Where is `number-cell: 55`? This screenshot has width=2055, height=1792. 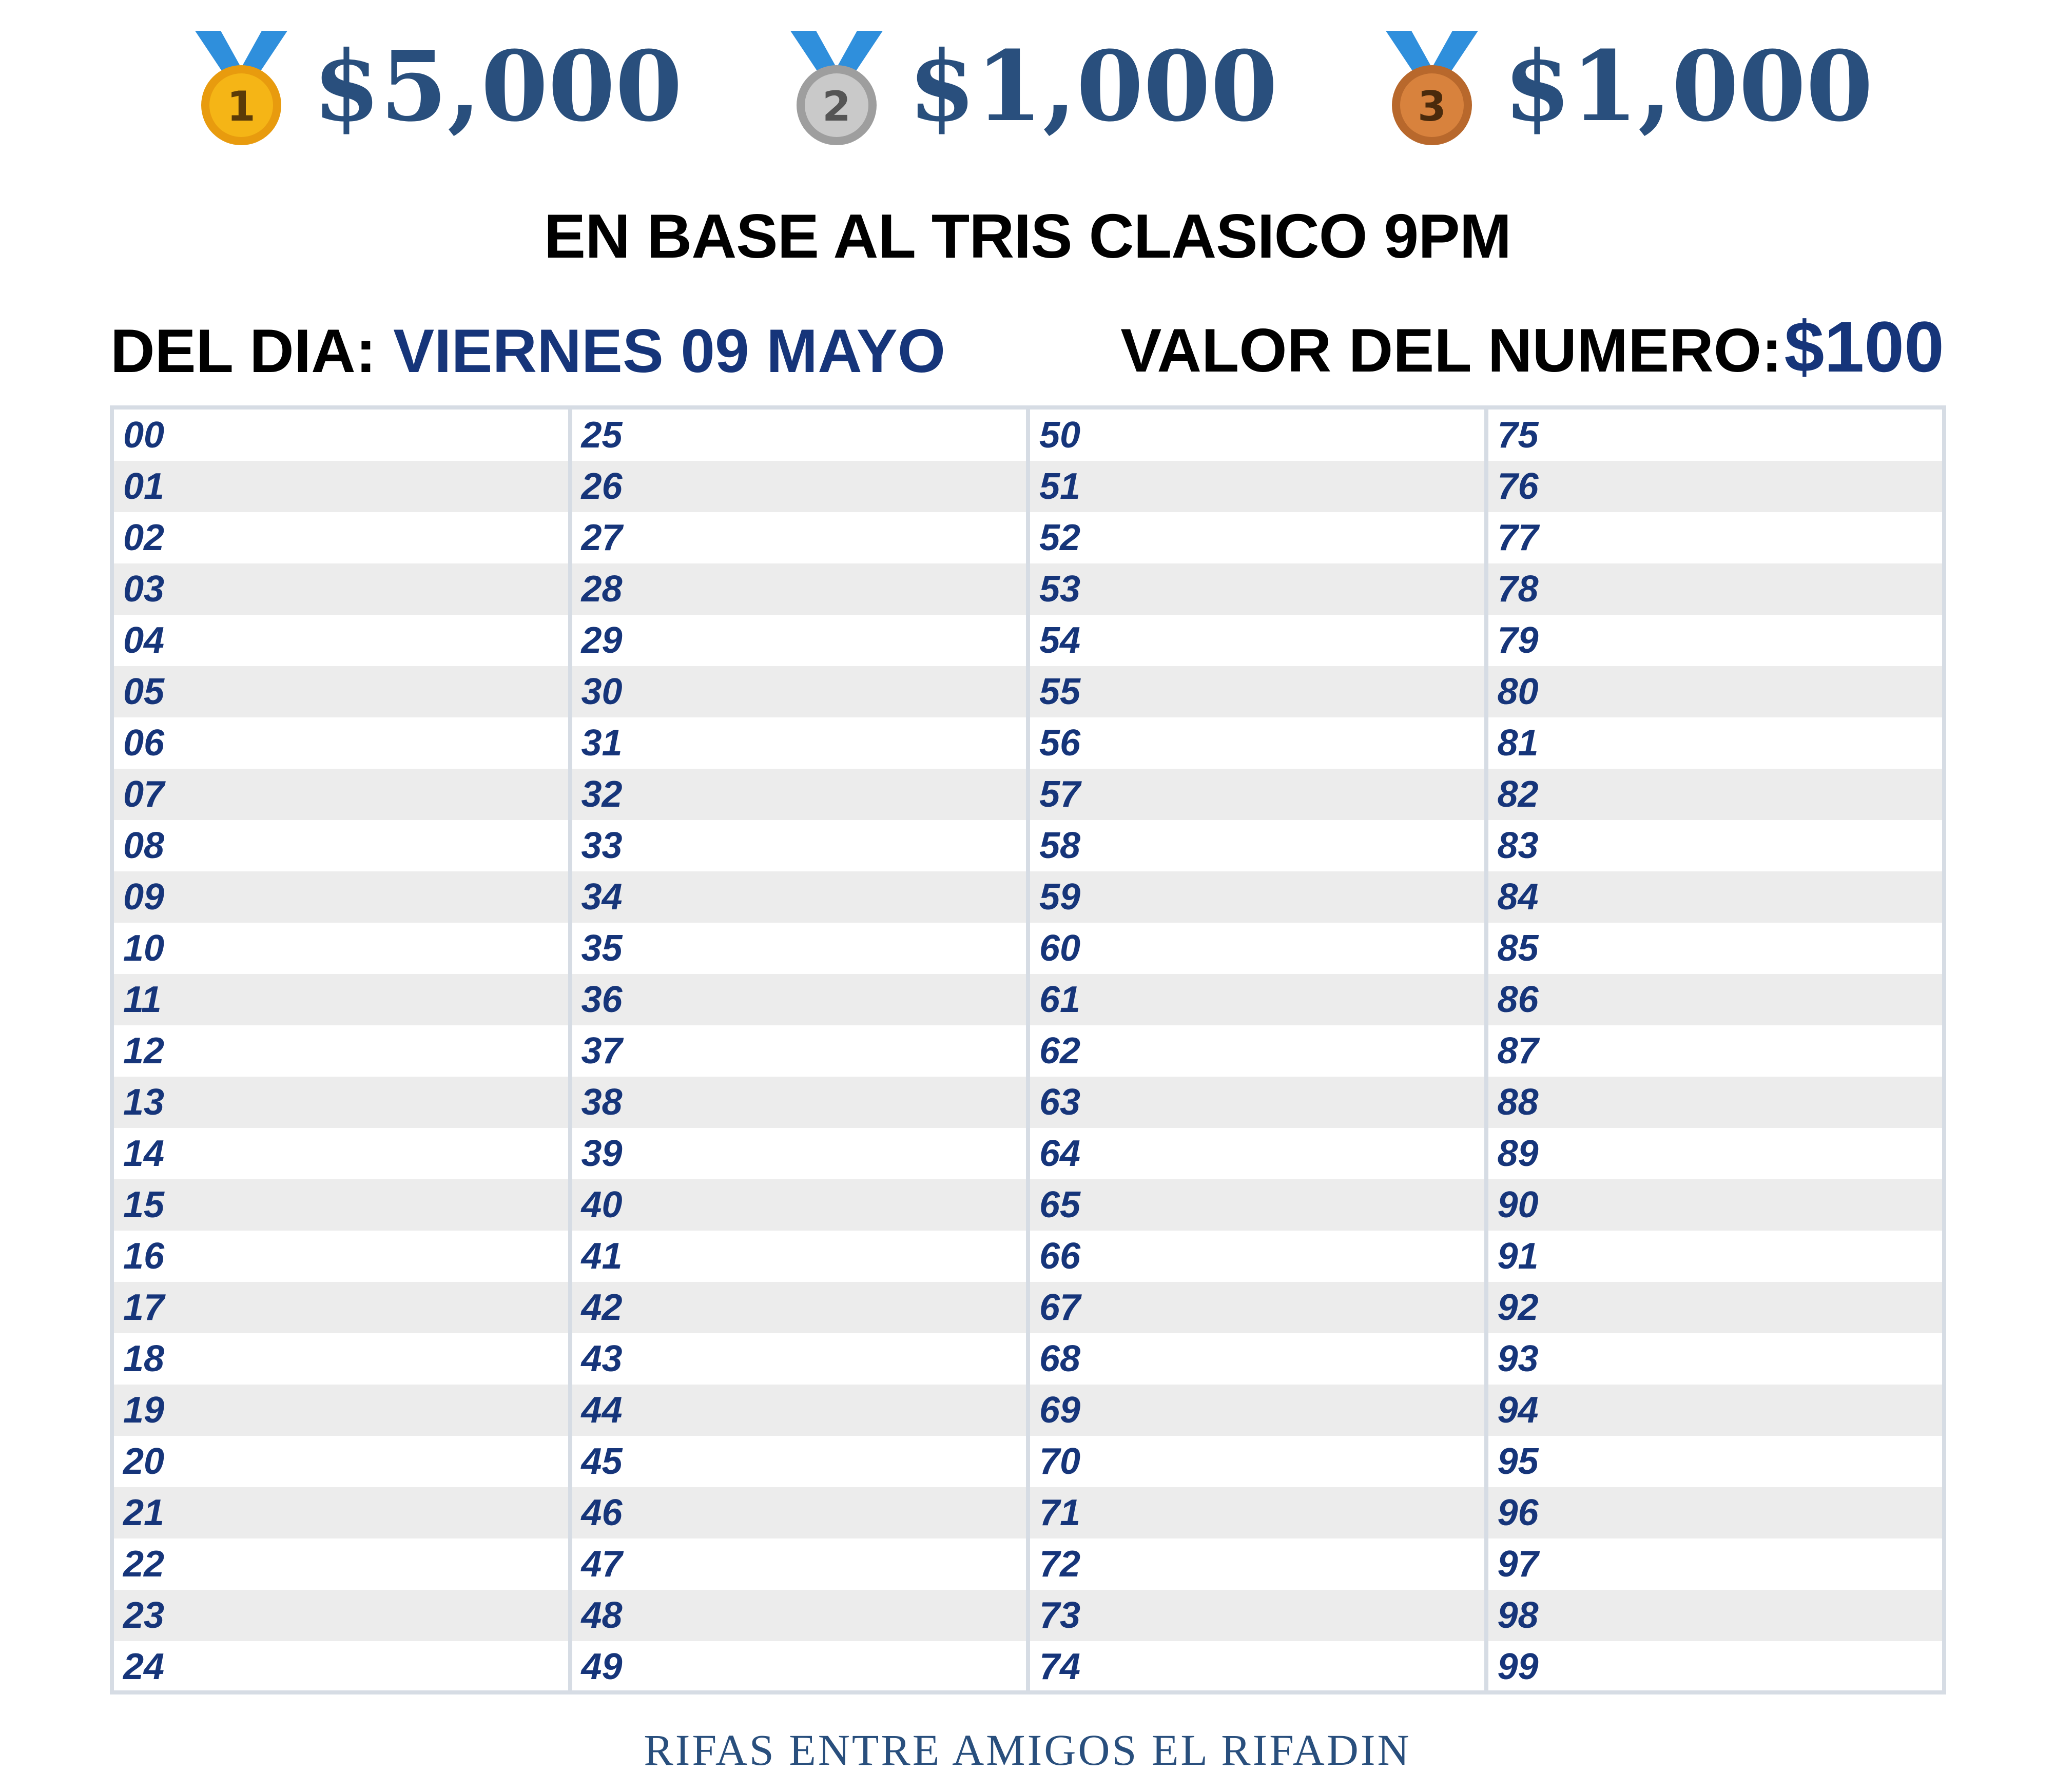
number-cell: 55 is located at coordinates (1257, 691).